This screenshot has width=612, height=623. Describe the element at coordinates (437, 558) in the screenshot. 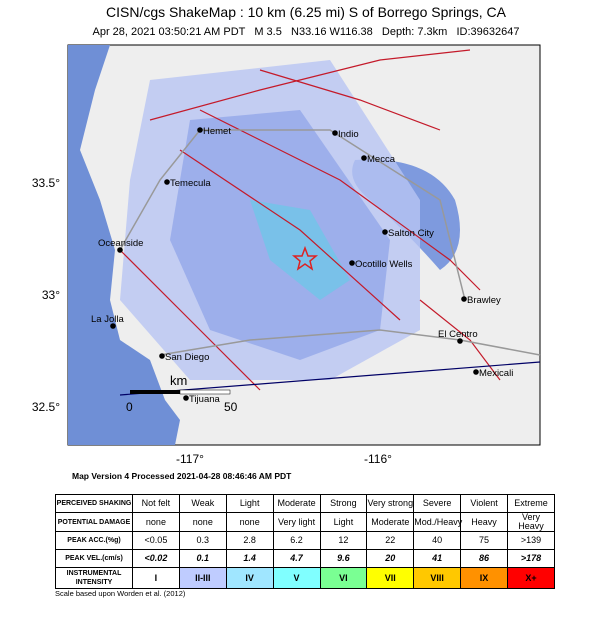

I see `legend-cell: 41` at that location.